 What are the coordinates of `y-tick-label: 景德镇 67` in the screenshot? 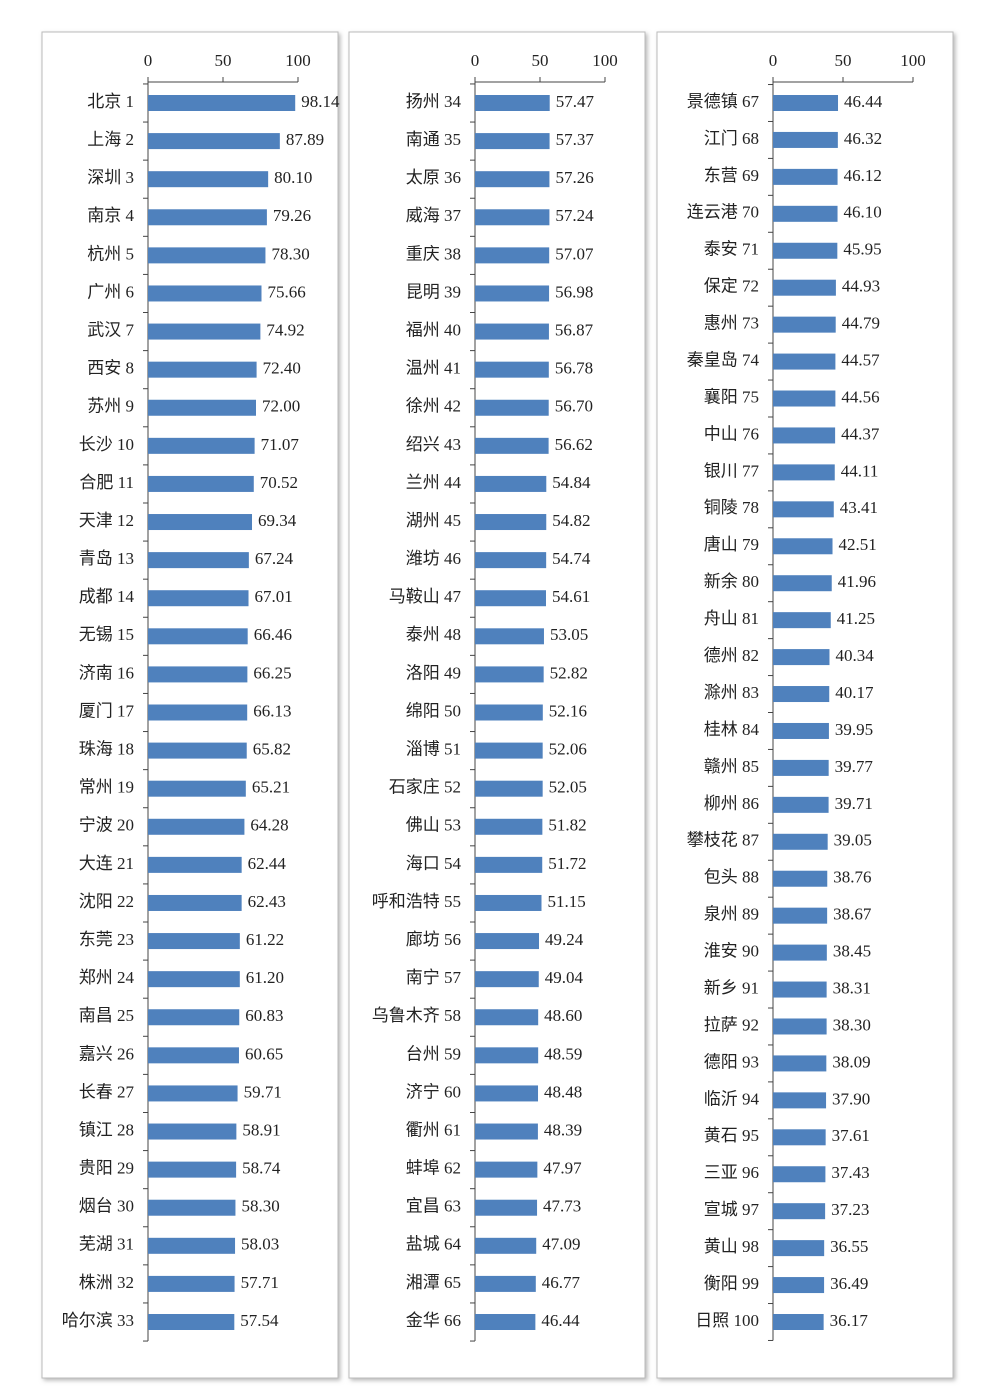 It's located at (723, 101).